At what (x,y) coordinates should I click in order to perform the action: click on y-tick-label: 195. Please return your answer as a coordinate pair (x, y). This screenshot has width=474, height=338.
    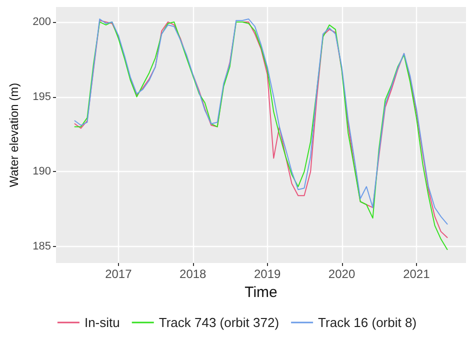
    Looking at the image, I should click on (41, 96).